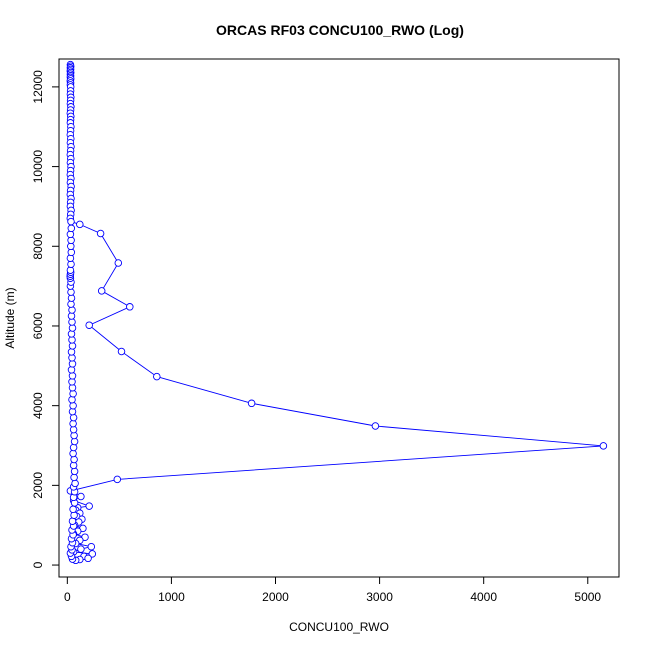  Describe the element at coordinates (67, 597) in the screenshot. I see `x-tick-label: 0` at that location.